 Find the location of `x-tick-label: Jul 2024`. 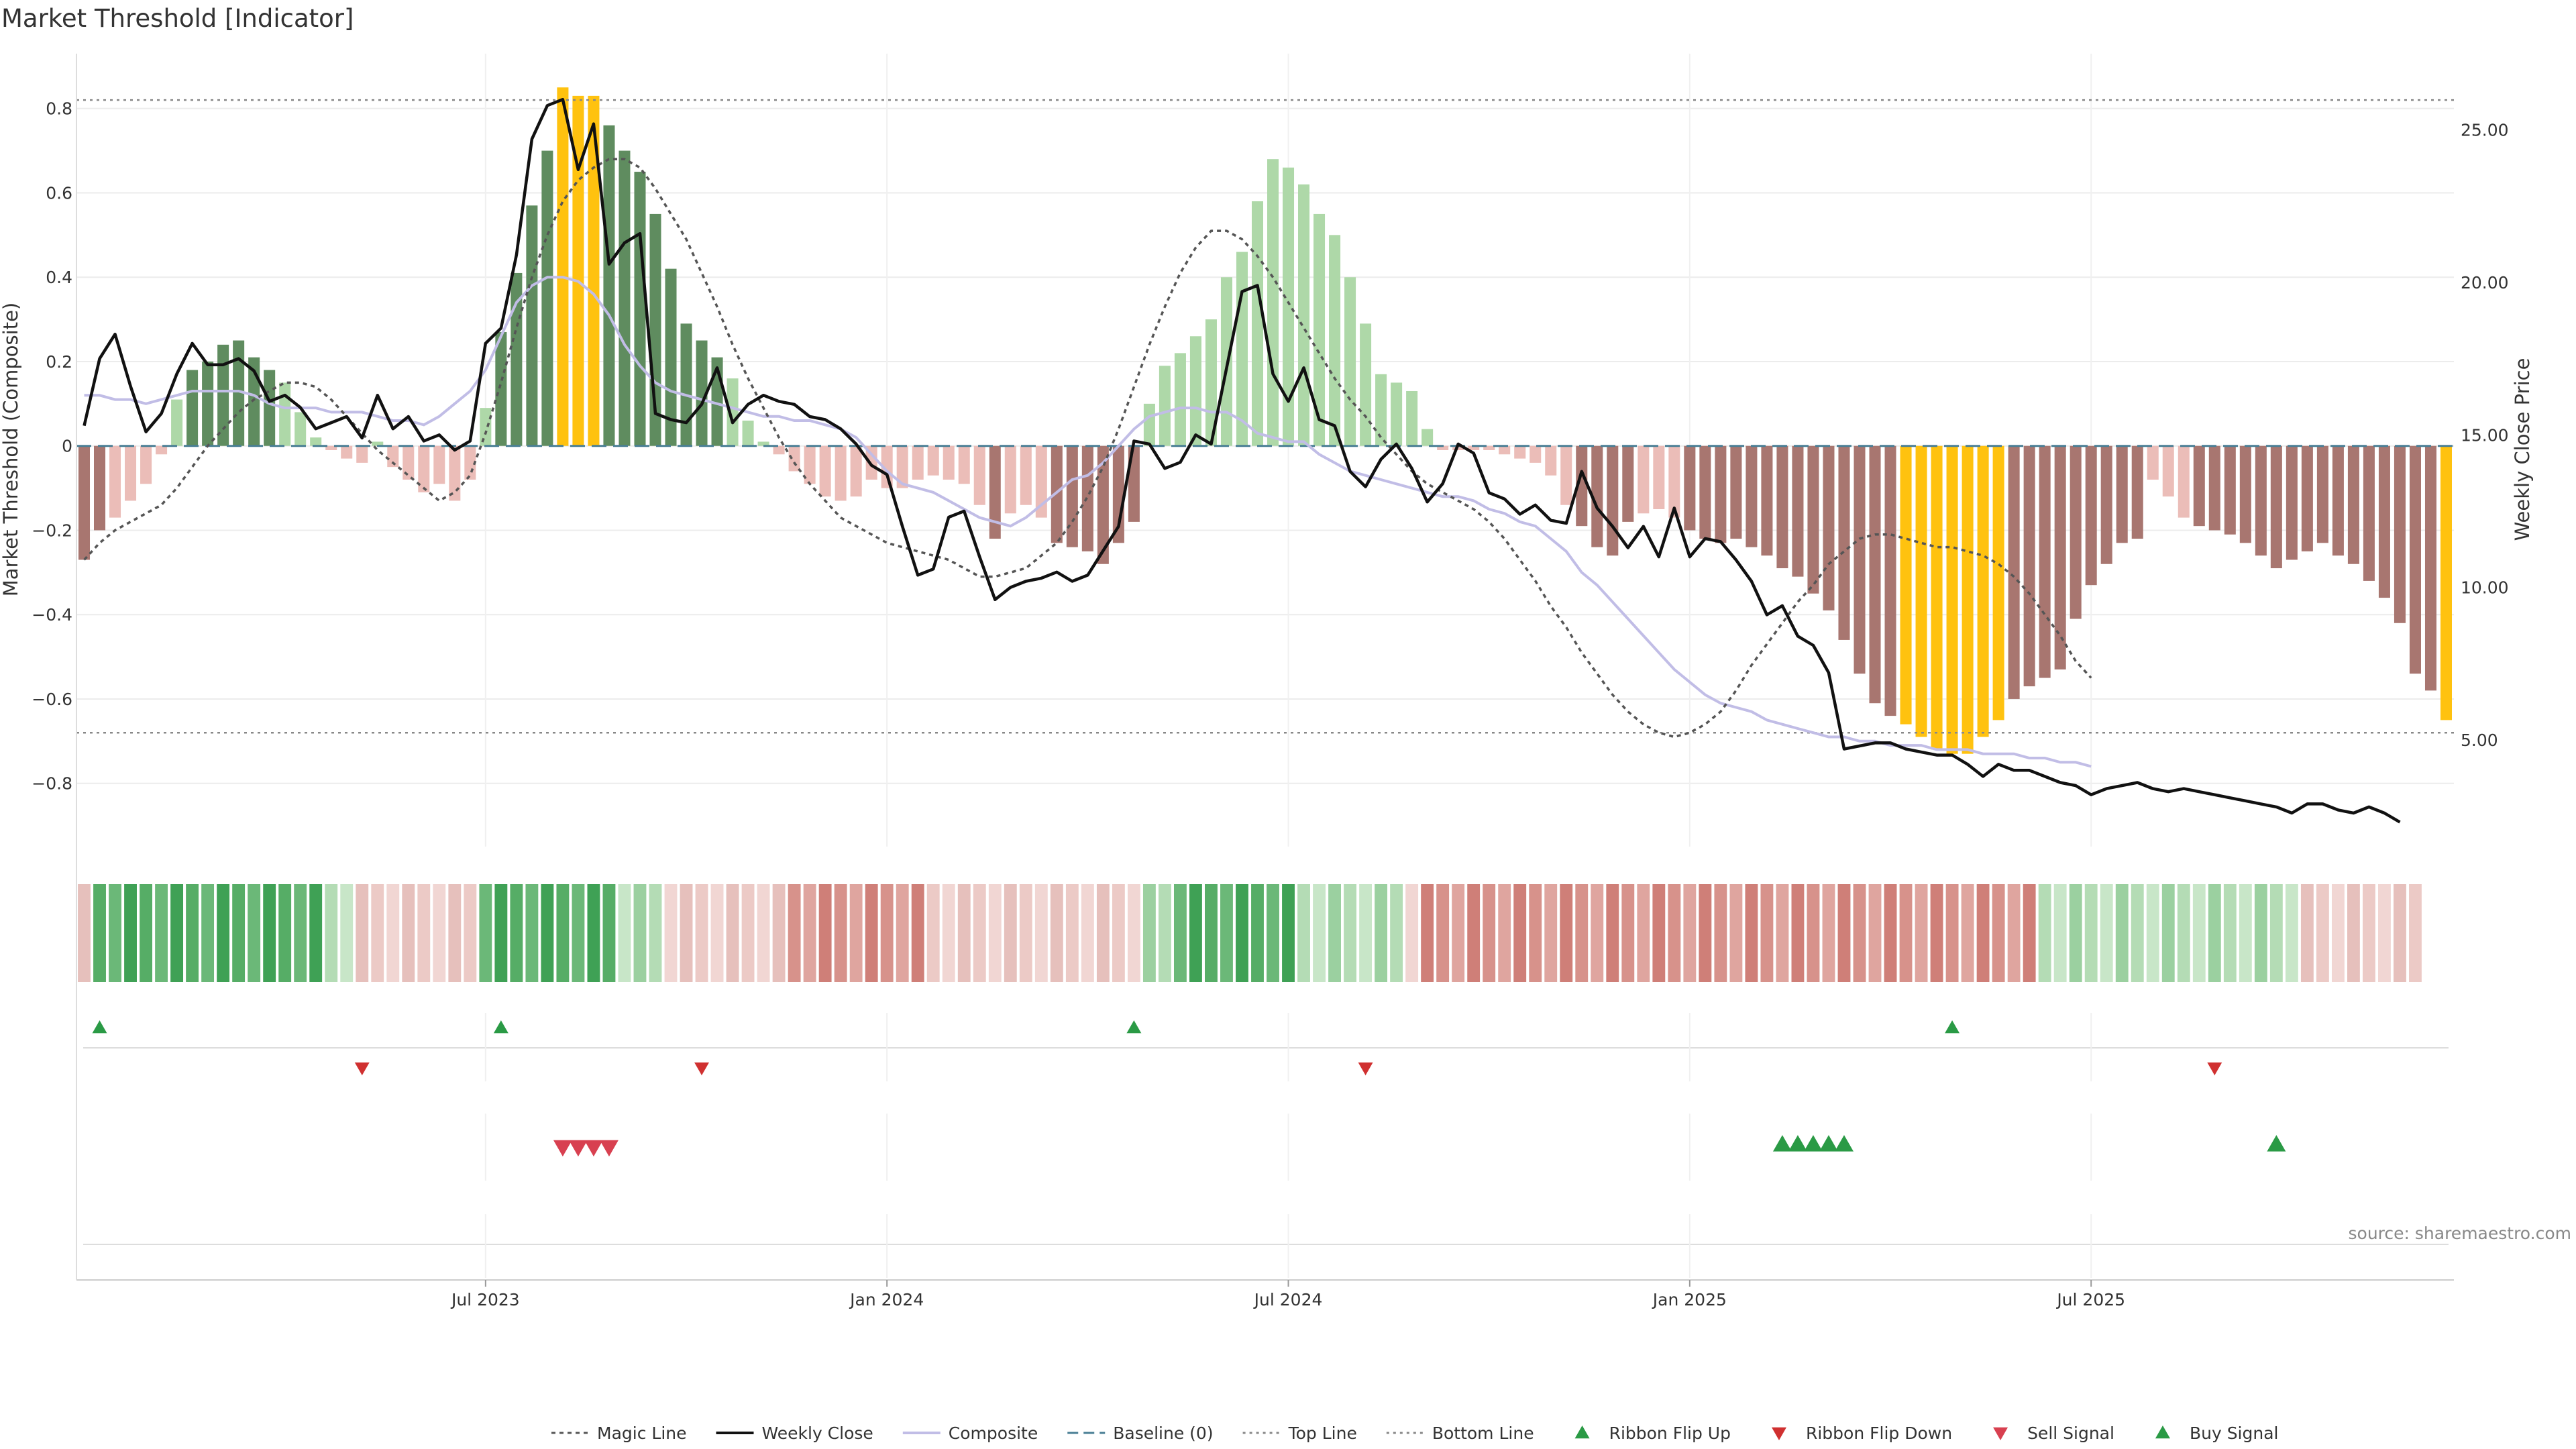

x-tick-label: Jul 2024 is located at coordinates (1288, 1299).